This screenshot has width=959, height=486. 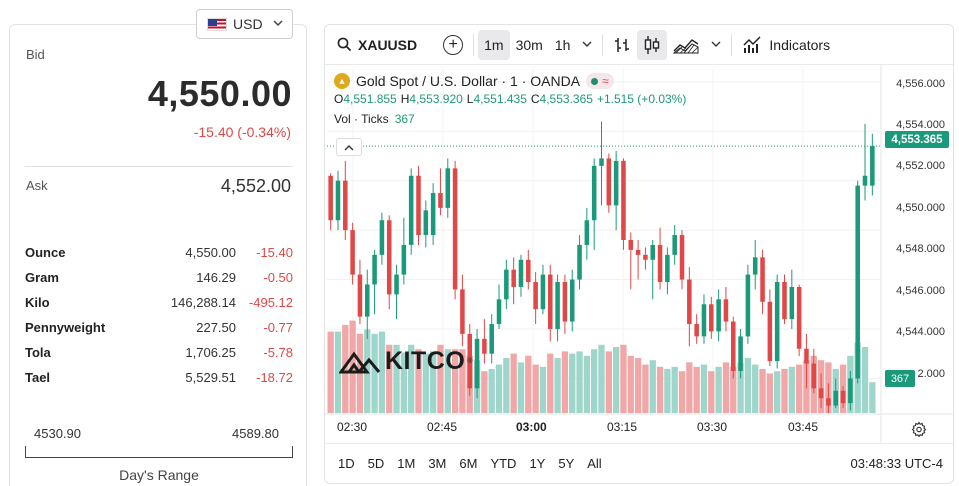 I want to click on compare-symbol-button: +, so click(x=453, y=45).